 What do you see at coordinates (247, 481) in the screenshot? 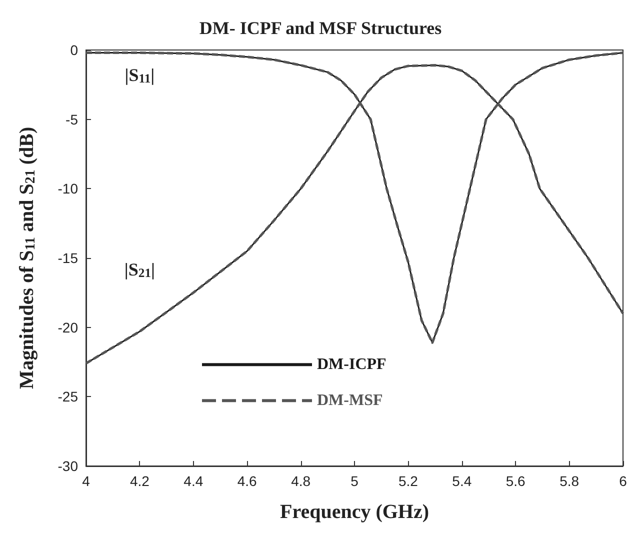
I see `x-tick-label: 4.6` at bounding box center [247, 481].